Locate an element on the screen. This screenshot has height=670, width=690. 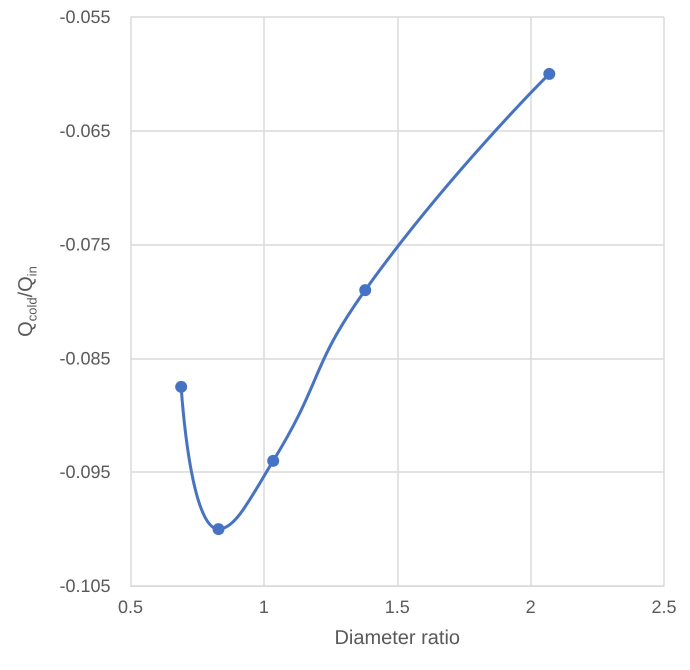
y-tick-label: -0.065 is located at coordinates (84, 130).